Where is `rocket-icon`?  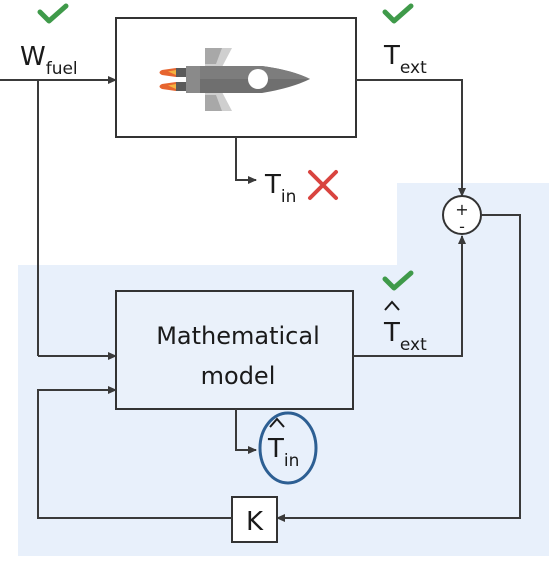
rocket-icon is located at coordinates (234, 79).